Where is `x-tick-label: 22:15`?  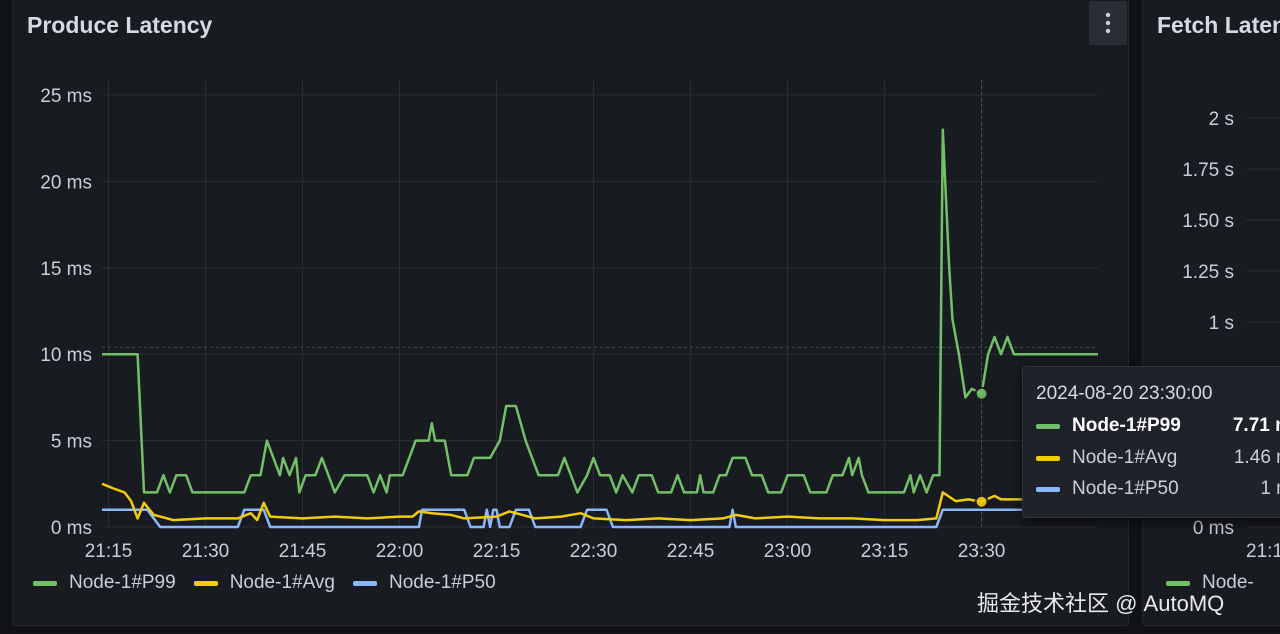
x-tick-label: 22:15 is located at coordinates (497, 551).